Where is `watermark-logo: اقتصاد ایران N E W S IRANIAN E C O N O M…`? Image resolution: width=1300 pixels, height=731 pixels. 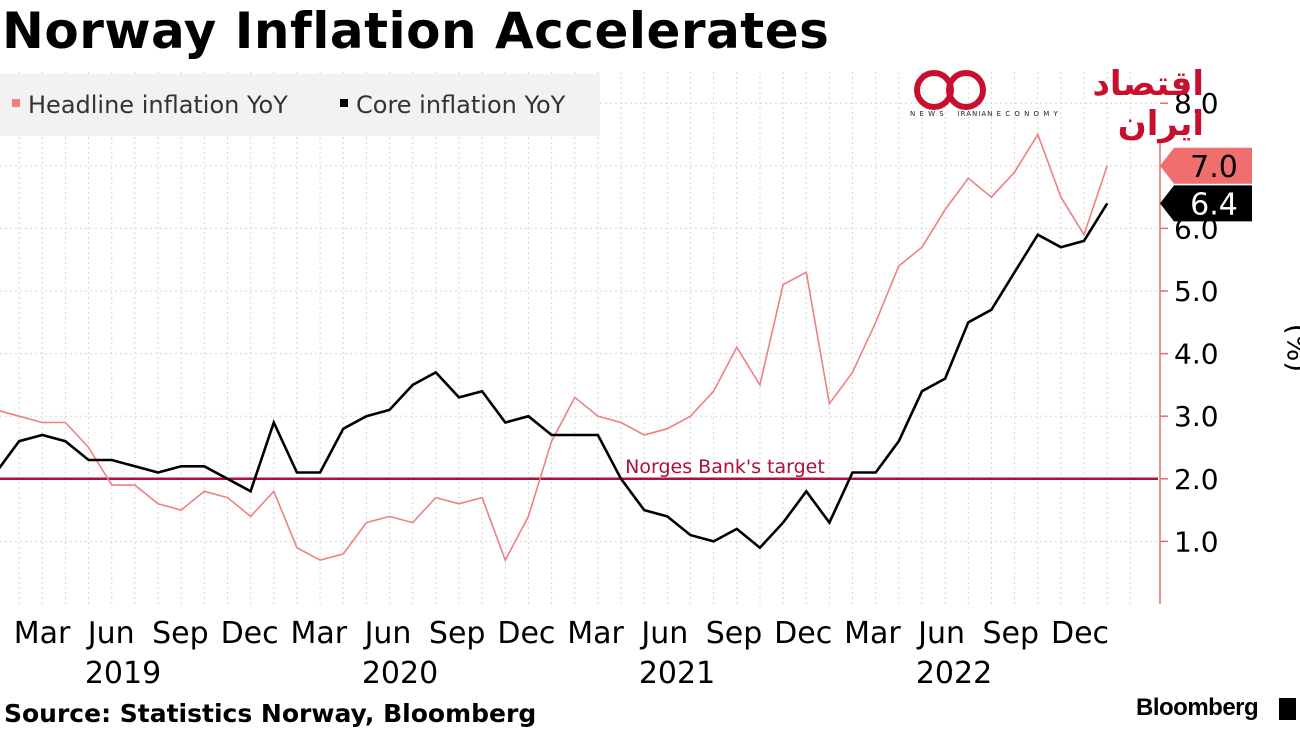 watermark-logo: اقتصاد ایران N E W S IRANIAN E C O N O M… is located at coordinates (1056, 104).